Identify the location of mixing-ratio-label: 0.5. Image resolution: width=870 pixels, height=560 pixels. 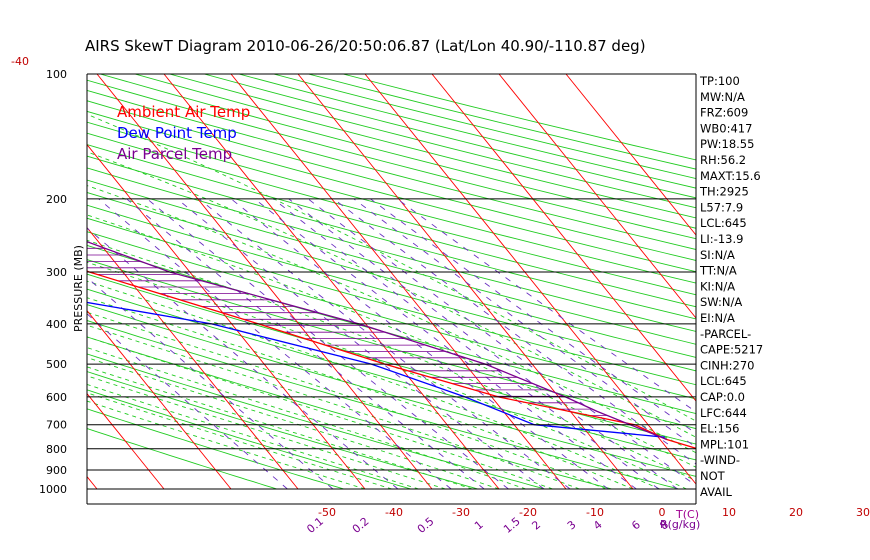
(426, 525).